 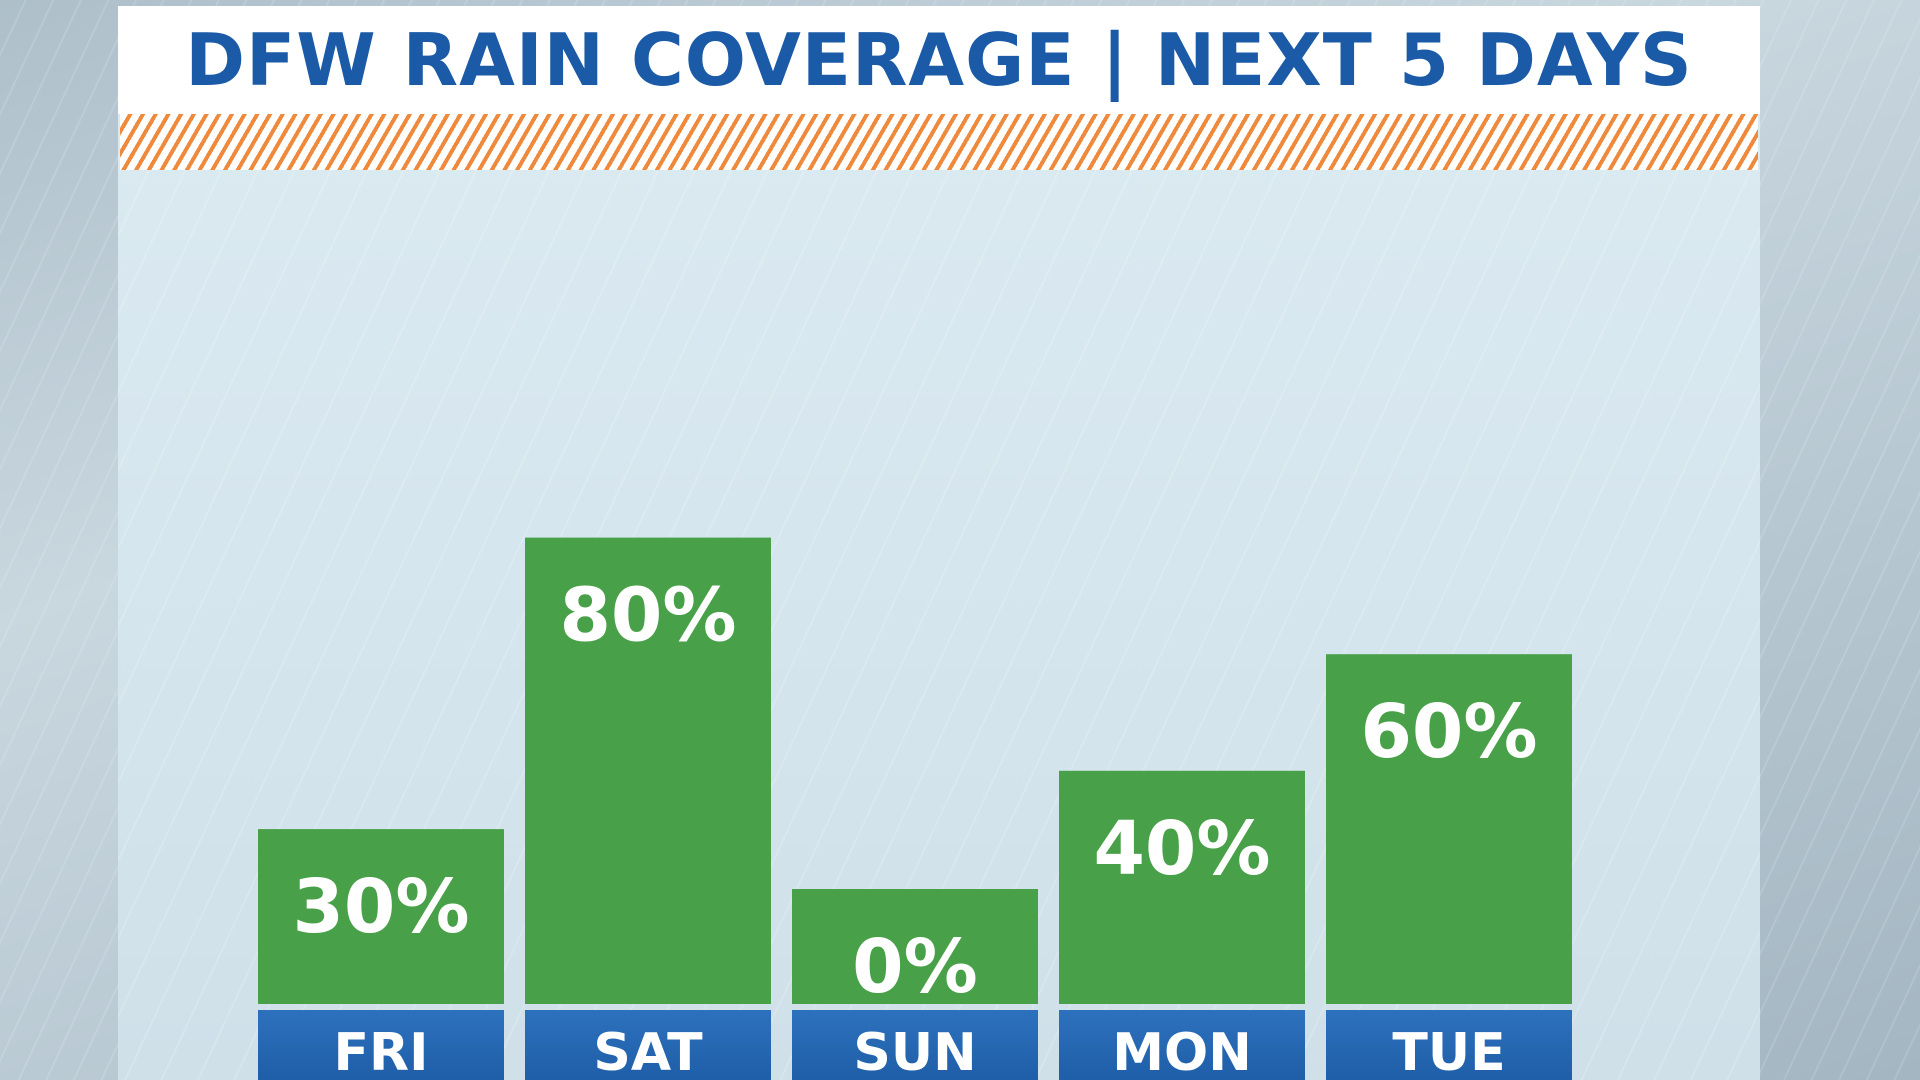 I want to click on day-label-band-tue, so click(x=1449, y=1045).